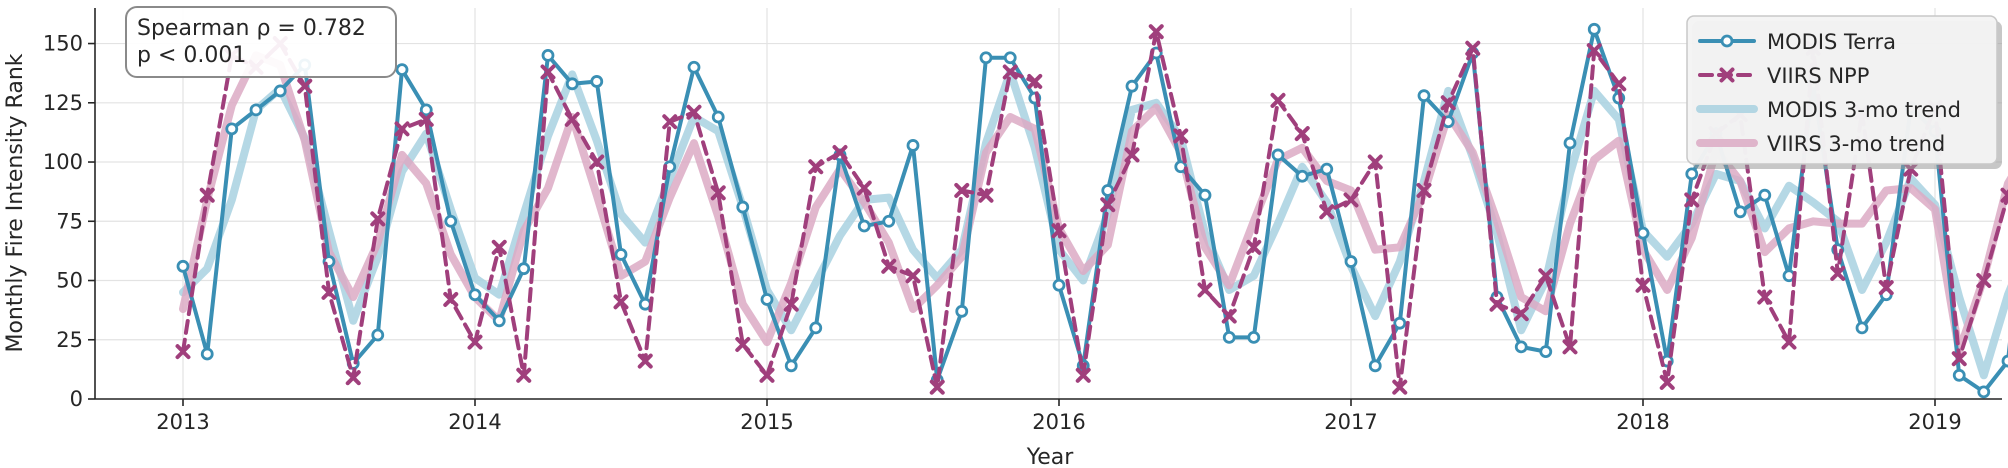  I want to click on legend-marker-viirs-stroke-b, so click(1727, 75).